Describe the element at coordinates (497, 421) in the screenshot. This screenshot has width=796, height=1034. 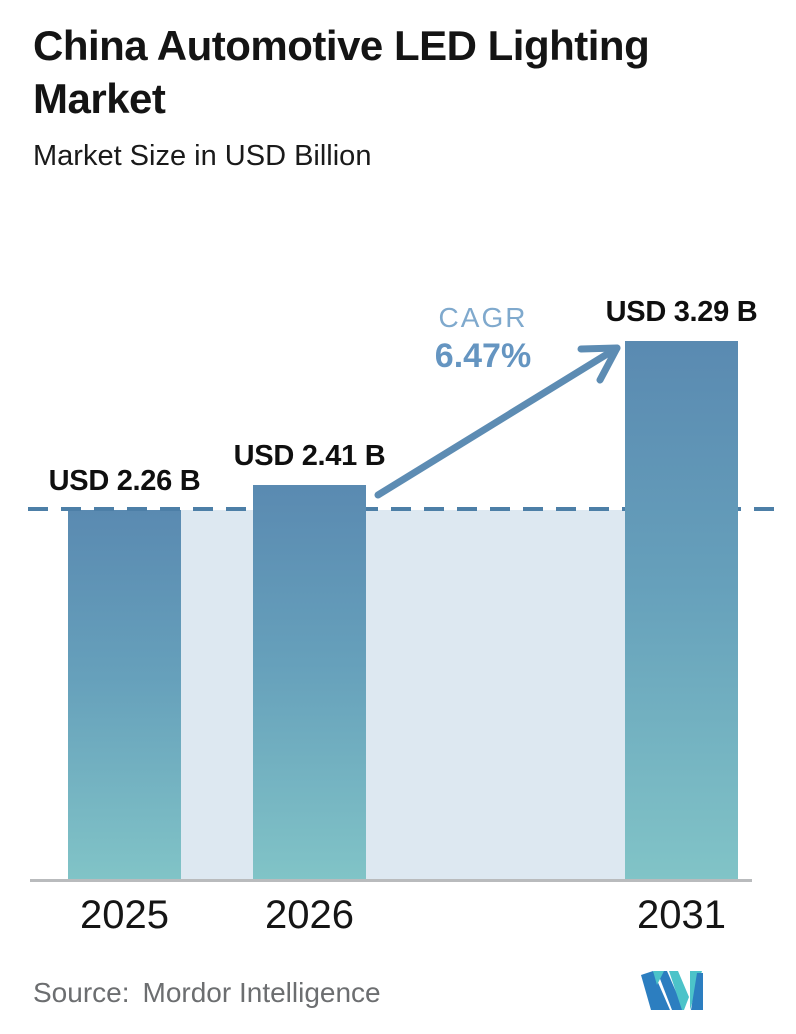
I see `cagr-arrow` at that location.